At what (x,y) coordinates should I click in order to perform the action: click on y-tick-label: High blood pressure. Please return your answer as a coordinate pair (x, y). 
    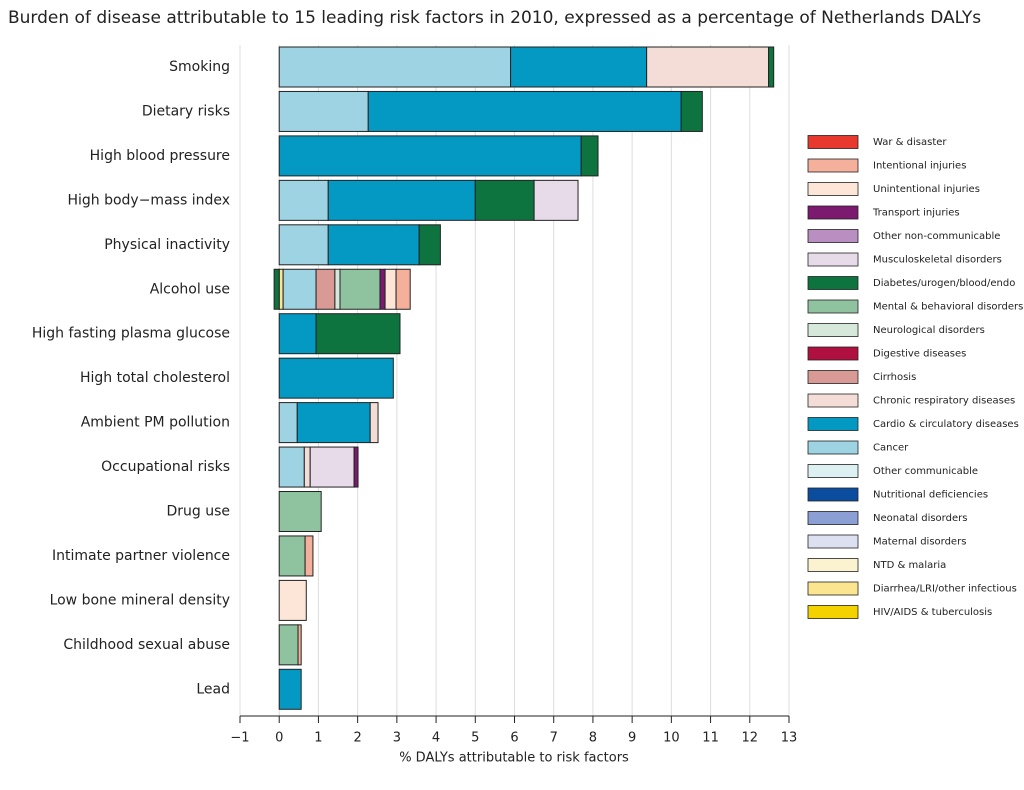
    Looking at the image, I should click on (160, 156).